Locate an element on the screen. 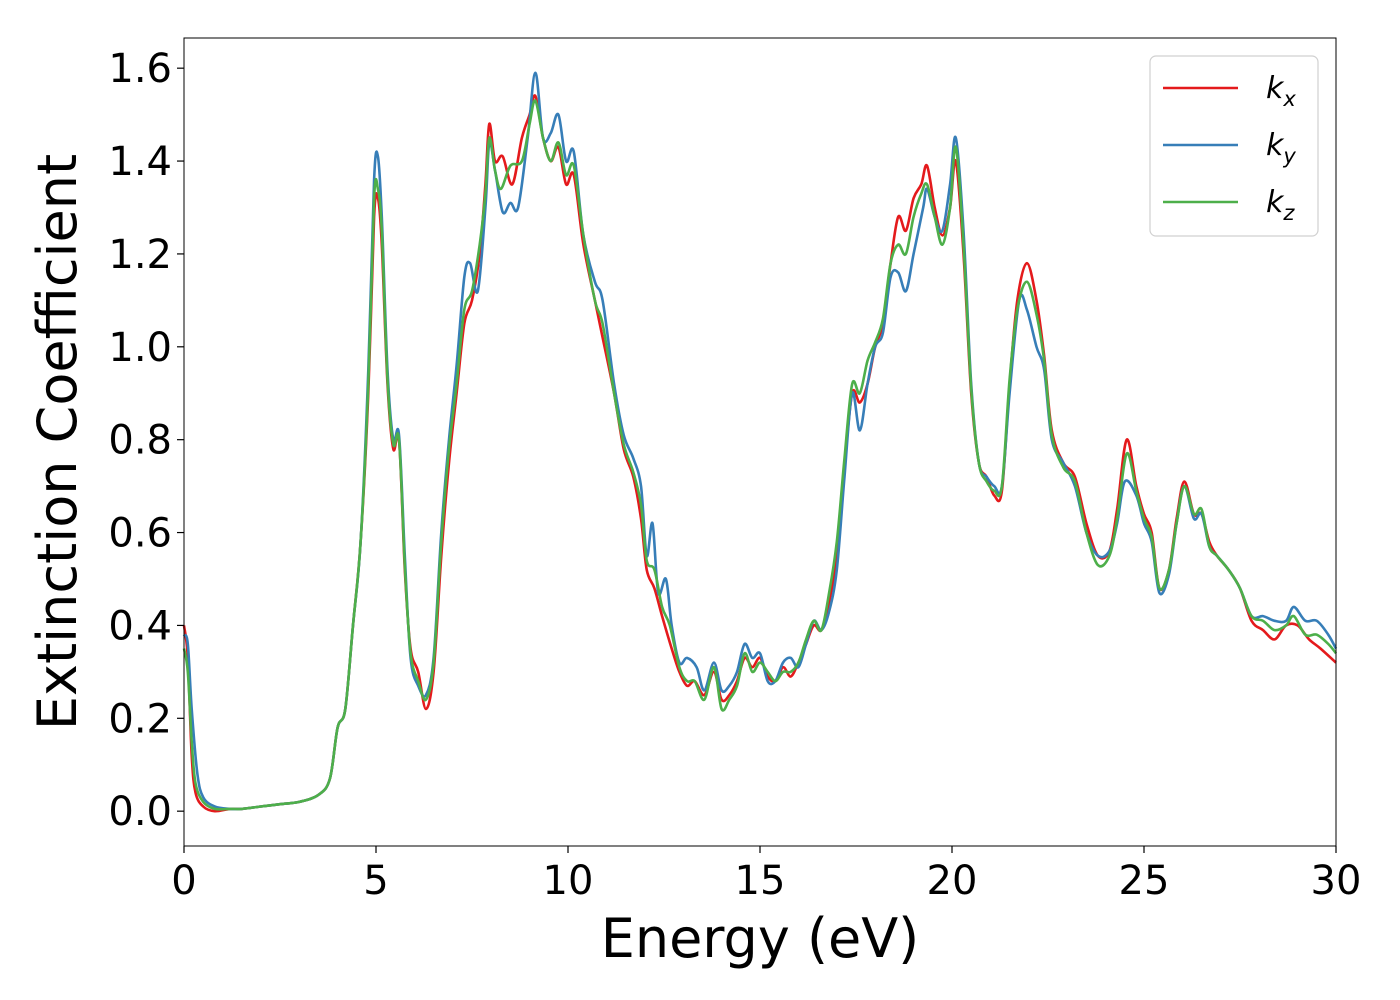 This screenshot has width=1400, height=1000. x-tick-label: 5 is located at coordinates (375, 881).